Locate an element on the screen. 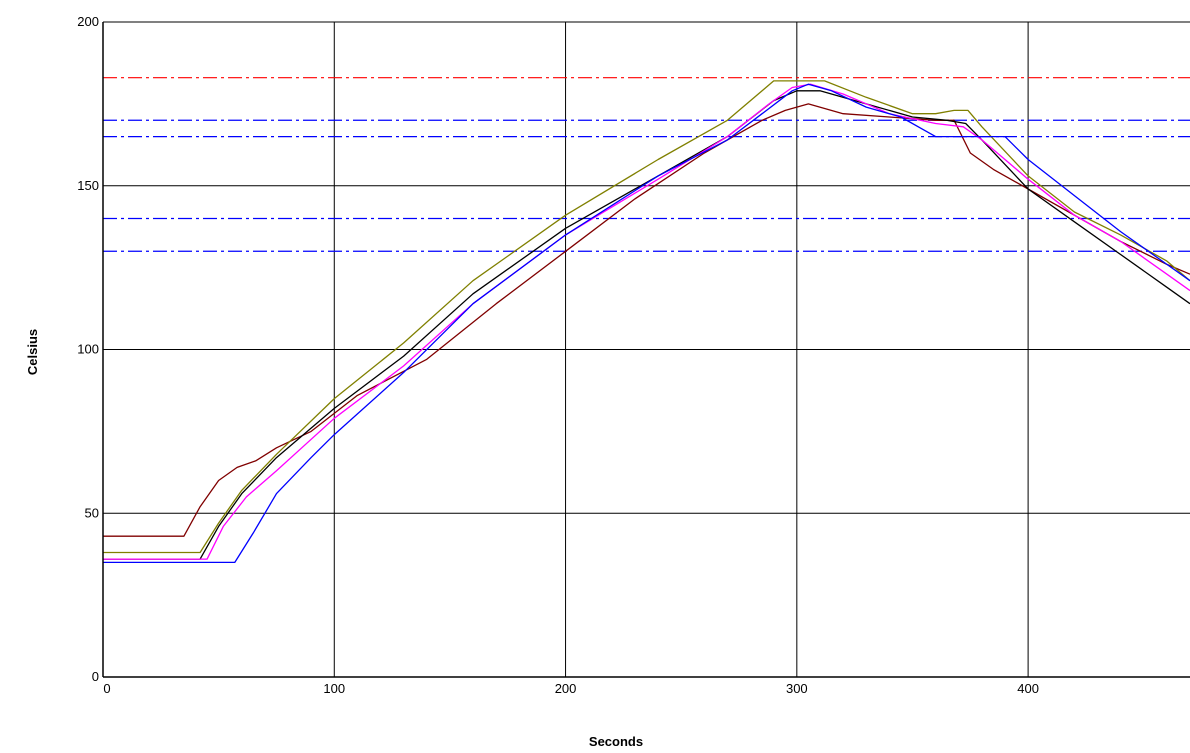 This screenshot has height=753, width=1190. x-tick-label: 300 is located at coordinates (797, 688).